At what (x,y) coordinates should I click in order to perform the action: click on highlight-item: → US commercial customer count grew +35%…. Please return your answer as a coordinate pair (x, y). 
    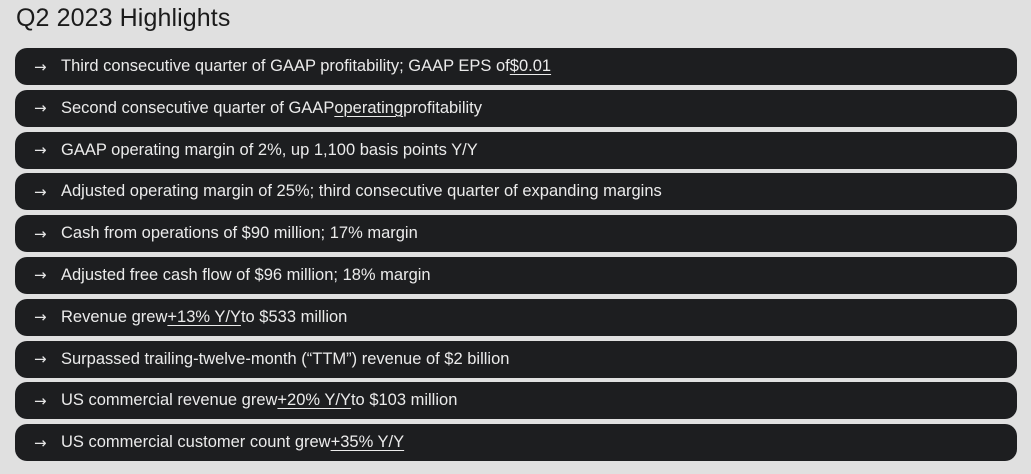
    Looking at the image, I should click on (516, 443).